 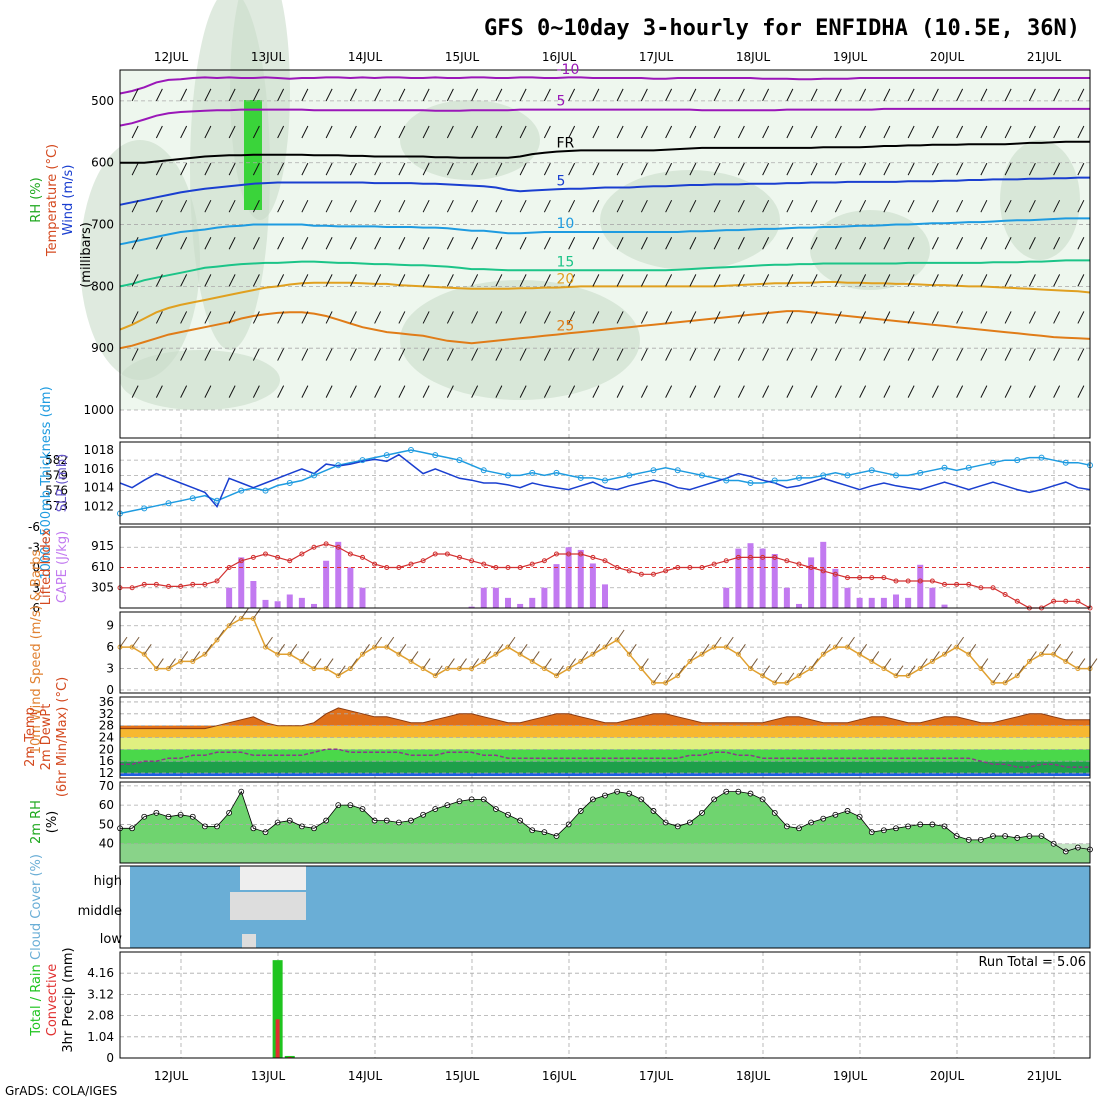 I want to click on date-label-top: 21JUL, so click(x=1044, y=57).